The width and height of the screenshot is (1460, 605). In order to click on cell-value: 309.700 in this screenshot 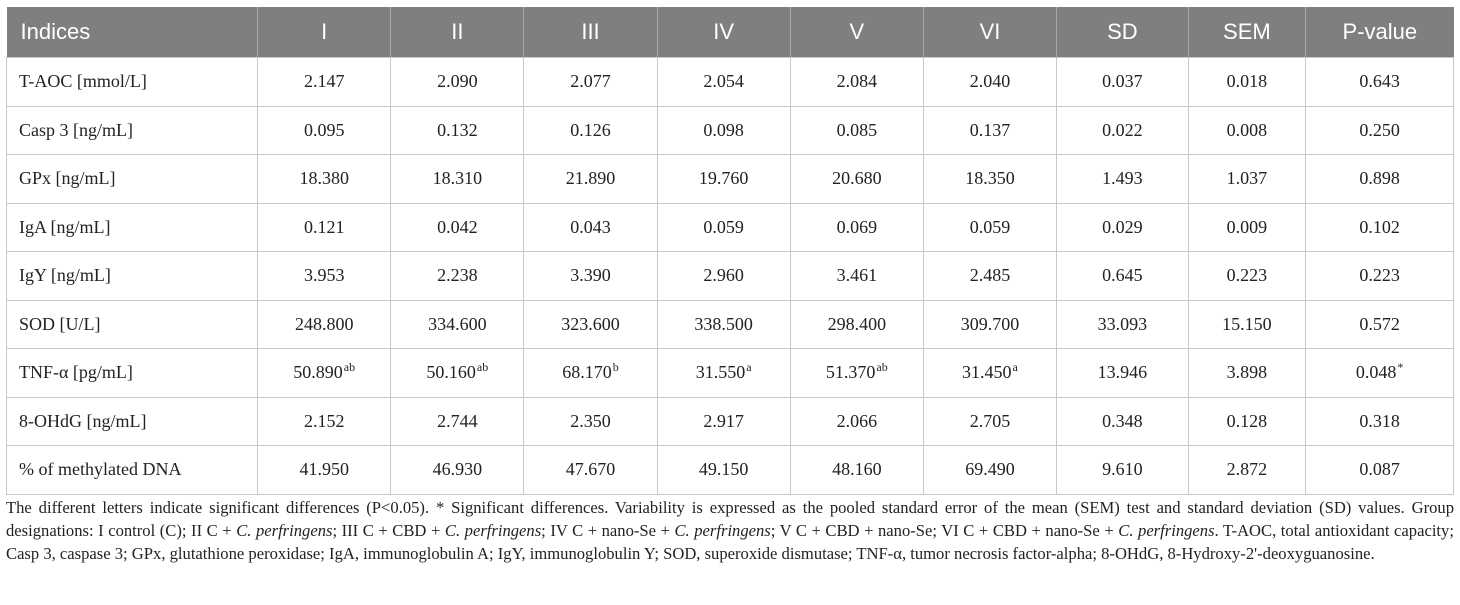, I will do `click(990, 323)`.